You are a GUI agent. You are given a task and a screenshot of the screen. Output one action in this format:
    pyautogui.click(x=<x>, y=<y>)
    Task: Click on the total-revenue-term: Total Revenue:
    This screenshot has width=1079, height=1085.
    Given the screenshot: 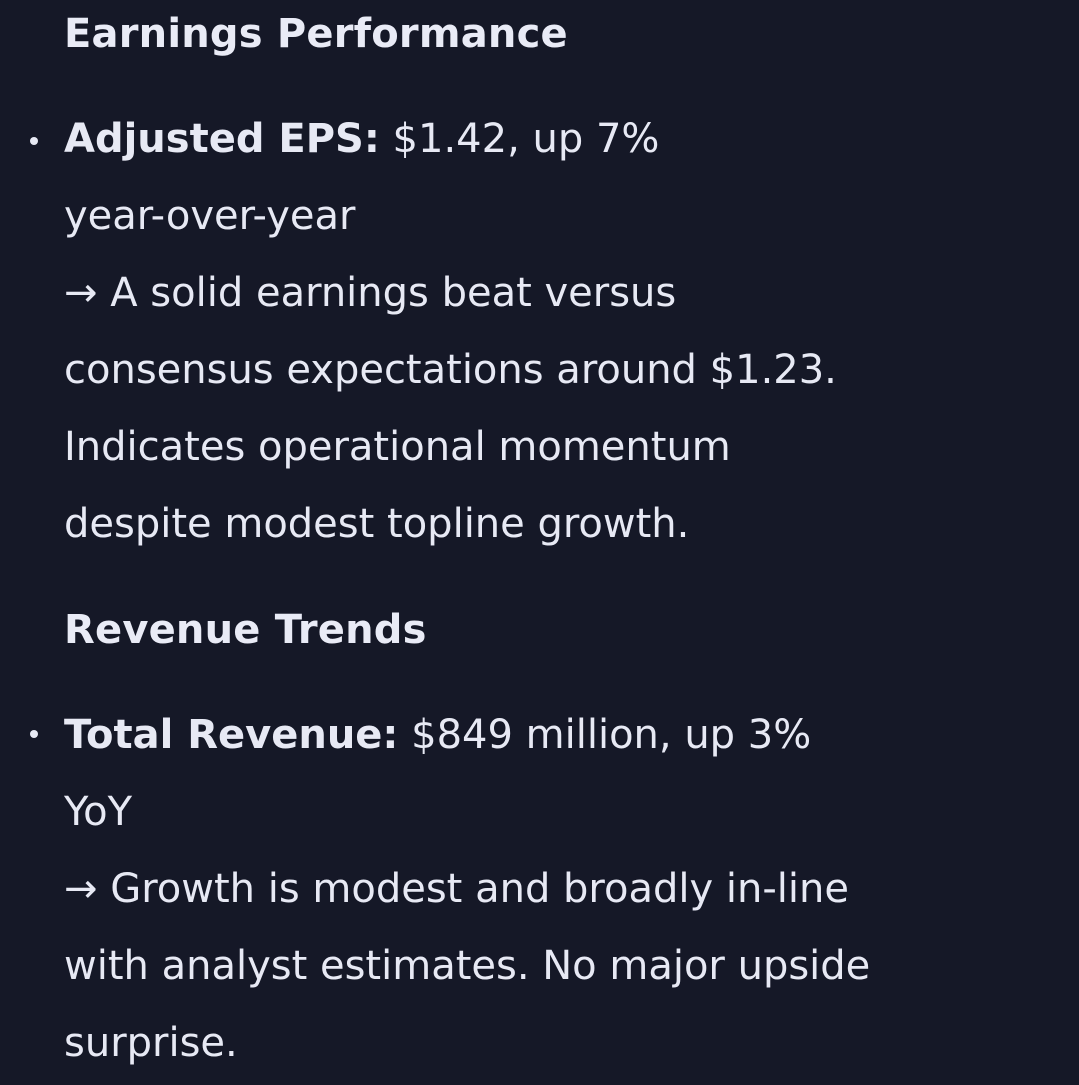 What is the action you would take?
    pyautogui.click(x=231, y=735)
    